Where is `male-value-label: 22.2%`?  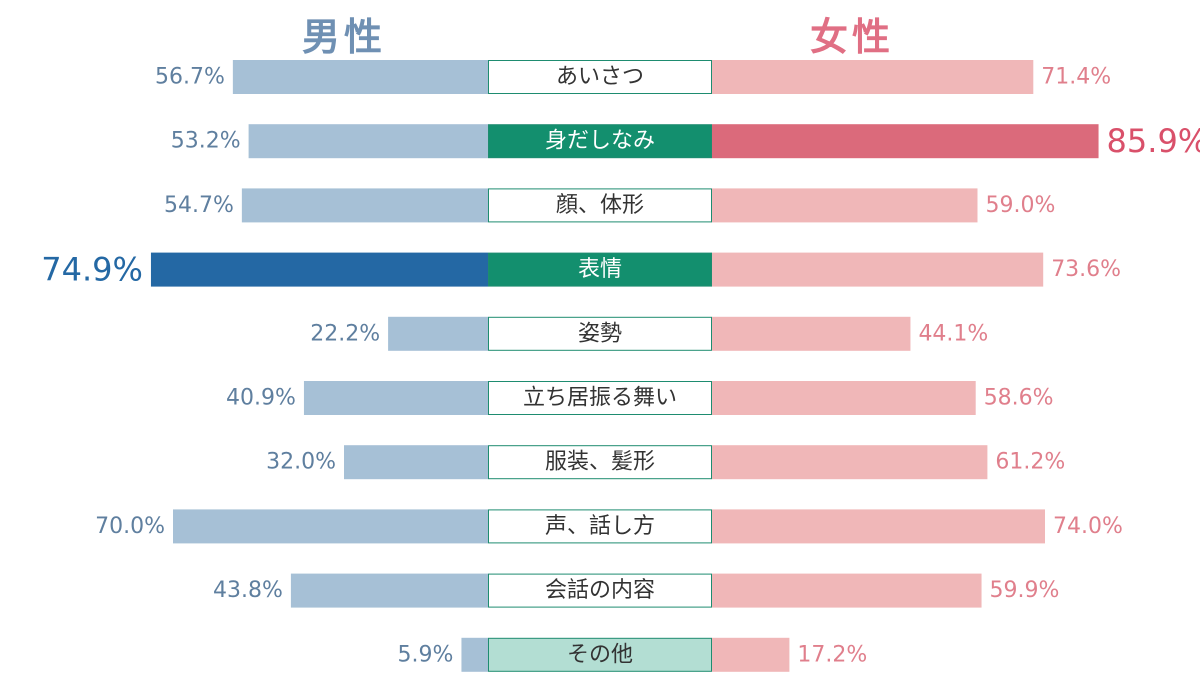 male-value-label: 22.2% is located at coordinates (345, 333).